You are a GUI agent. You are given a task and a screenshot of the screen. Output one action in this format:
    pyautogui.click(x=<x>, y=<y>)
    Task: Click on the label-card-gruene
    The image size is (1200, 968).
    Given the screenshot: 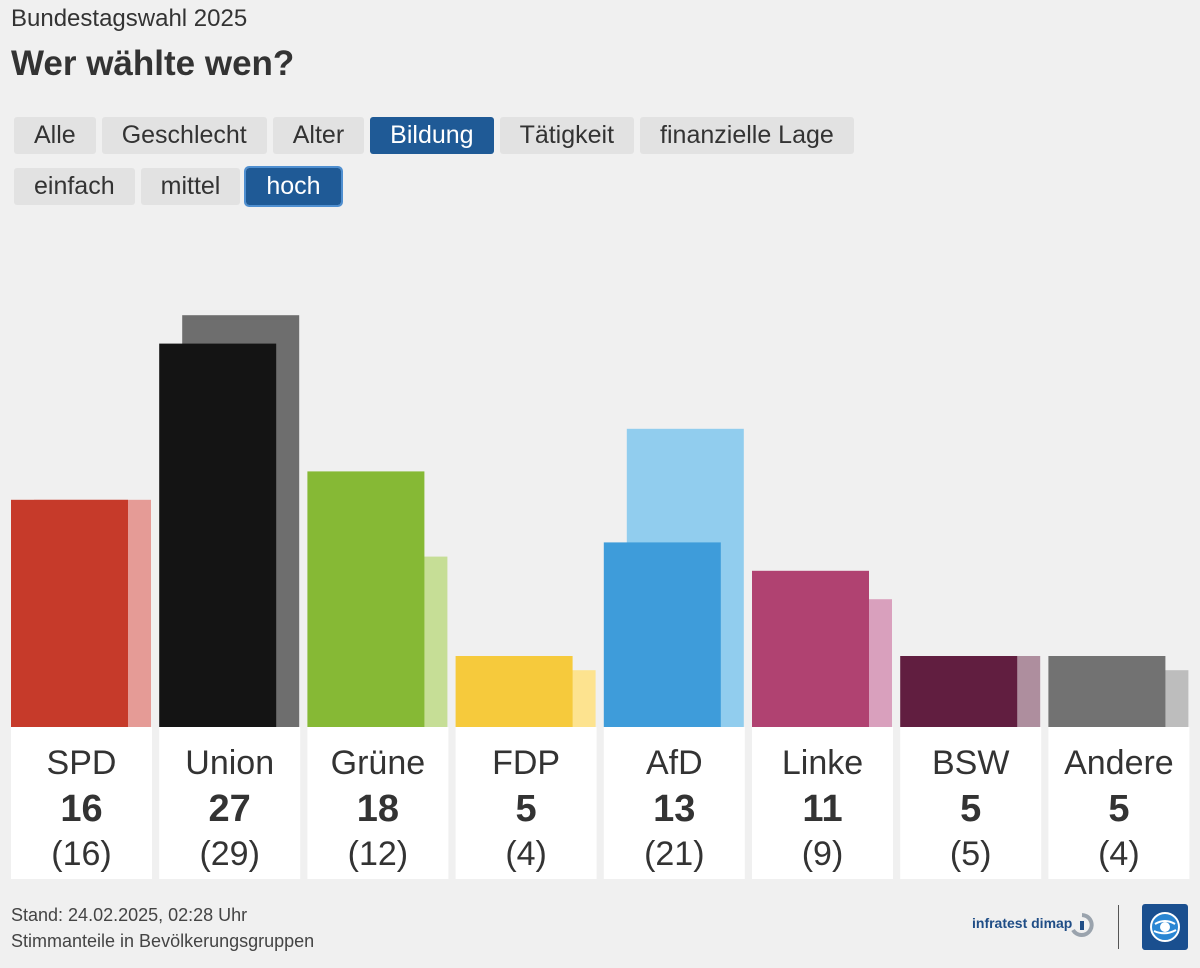 What is the action you would take?
    pyautogui.click(x=378, y=803)
    